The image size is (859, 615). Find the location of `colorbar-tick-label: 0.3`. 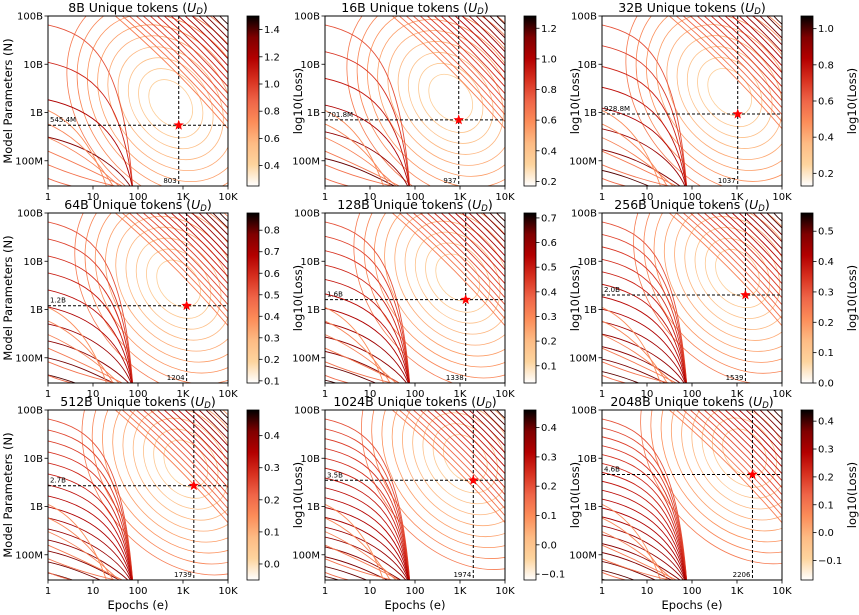

colorbar-tick-label: 0.3 is located at coordinates (549, 317).